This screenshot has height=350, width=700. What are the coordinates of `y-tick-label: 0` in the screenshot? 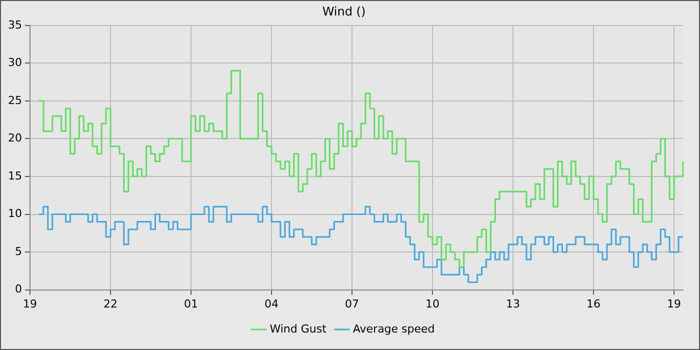 It's located at (18, 289).